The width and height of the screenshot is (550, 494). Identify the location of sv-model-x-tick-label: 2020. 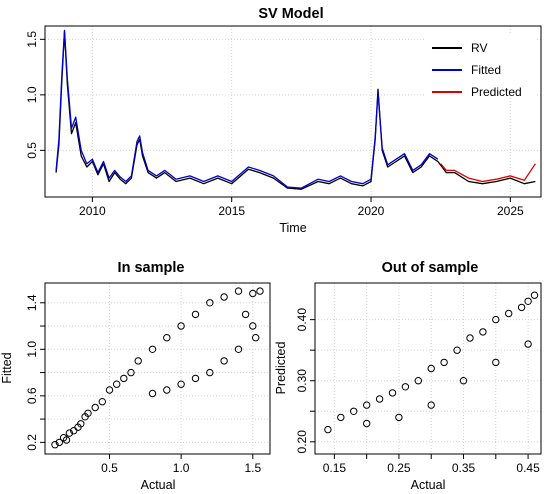
(371, 211).